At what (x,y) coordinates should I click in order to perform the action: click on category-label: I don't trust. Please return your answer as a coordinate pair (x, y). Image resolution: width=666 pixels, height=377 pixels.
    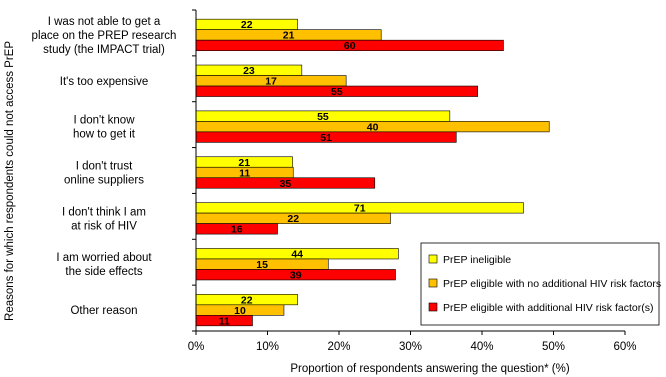
    Looking at the image, I should click on (104, 167).